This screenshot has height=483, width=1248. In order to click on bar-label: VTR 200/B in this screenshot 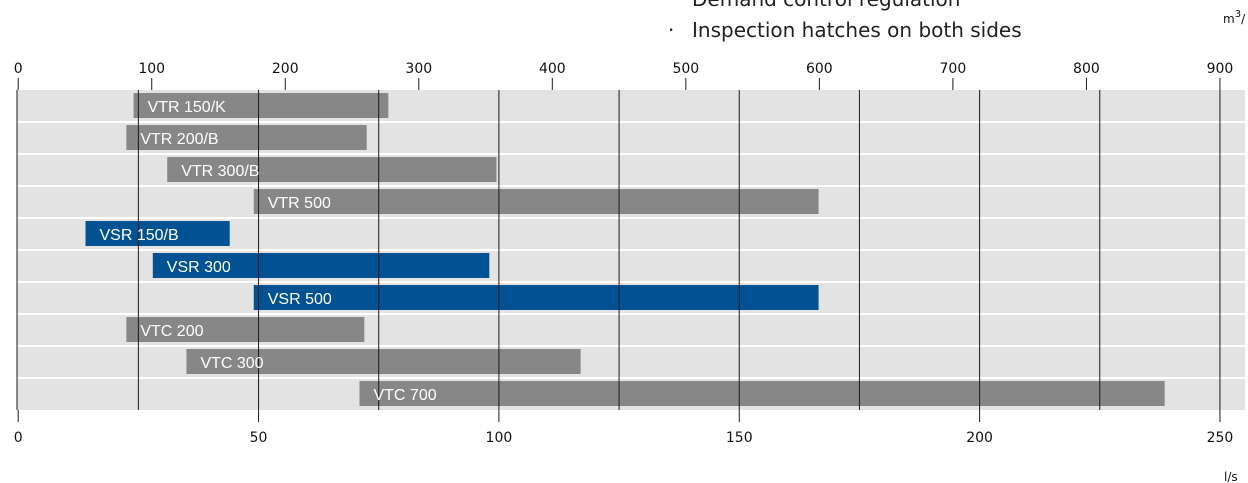, I will do `click(179, 139)`.